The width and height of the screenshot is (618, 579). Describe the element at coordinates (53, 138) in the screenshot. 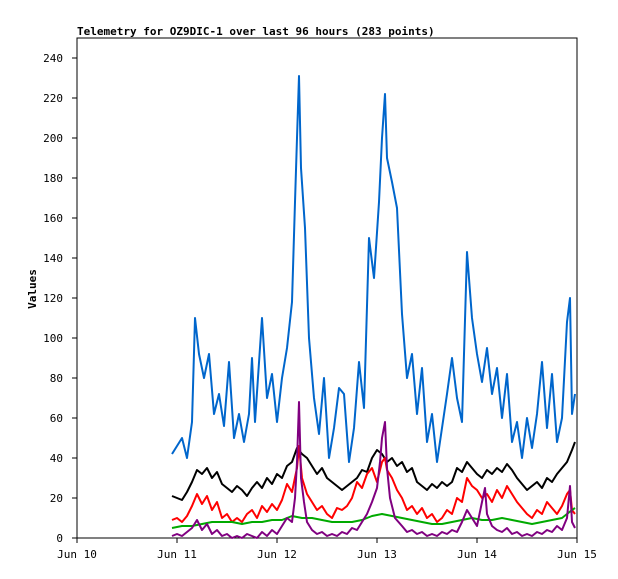

I see `y-tick-label: 200` at that location.